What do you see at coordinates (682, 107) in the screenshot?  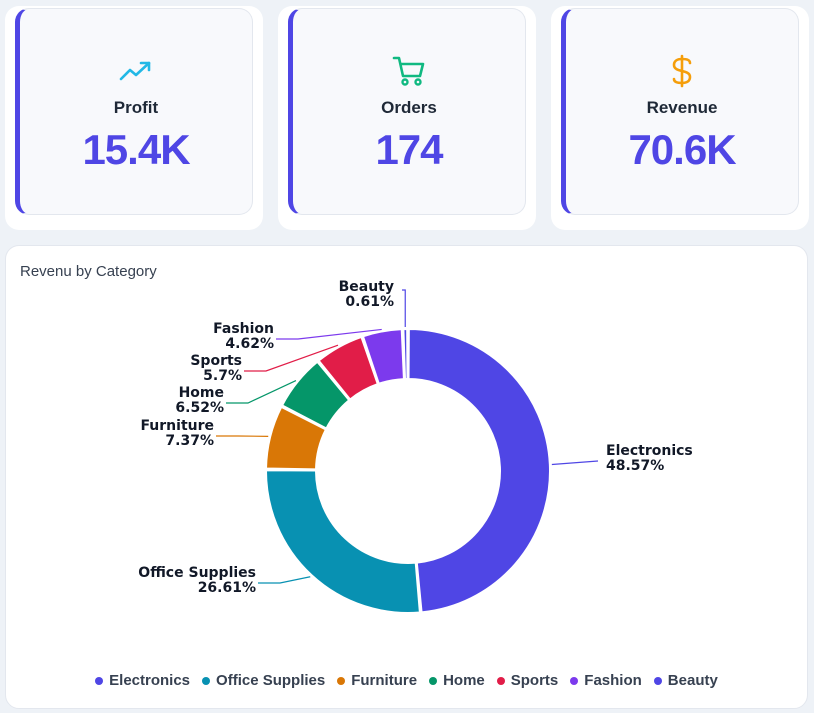 I see `kpi-label: Revenue` at bounding box center [682, 107].